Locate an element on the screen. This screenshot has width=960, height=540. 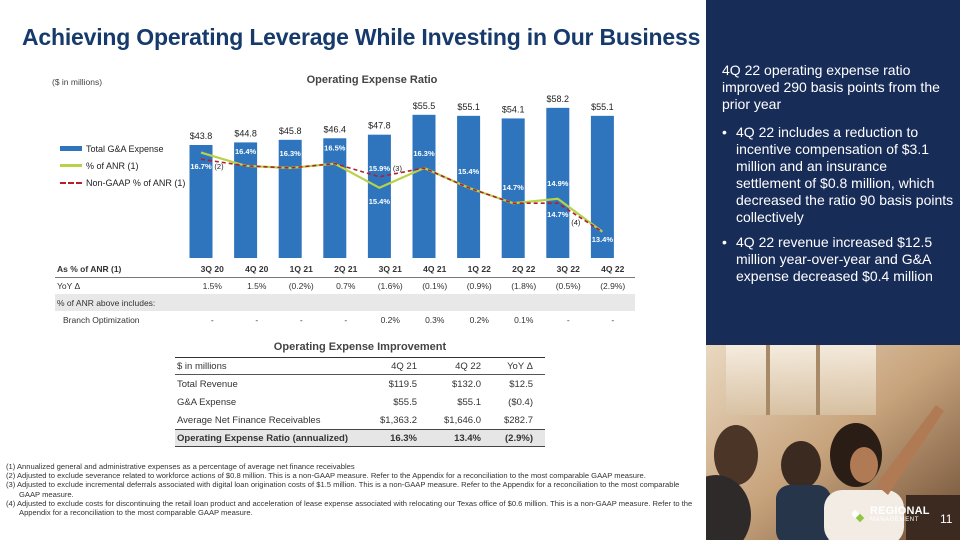
yoy-cell: (0.2%) is located at coordinates (301, 286).